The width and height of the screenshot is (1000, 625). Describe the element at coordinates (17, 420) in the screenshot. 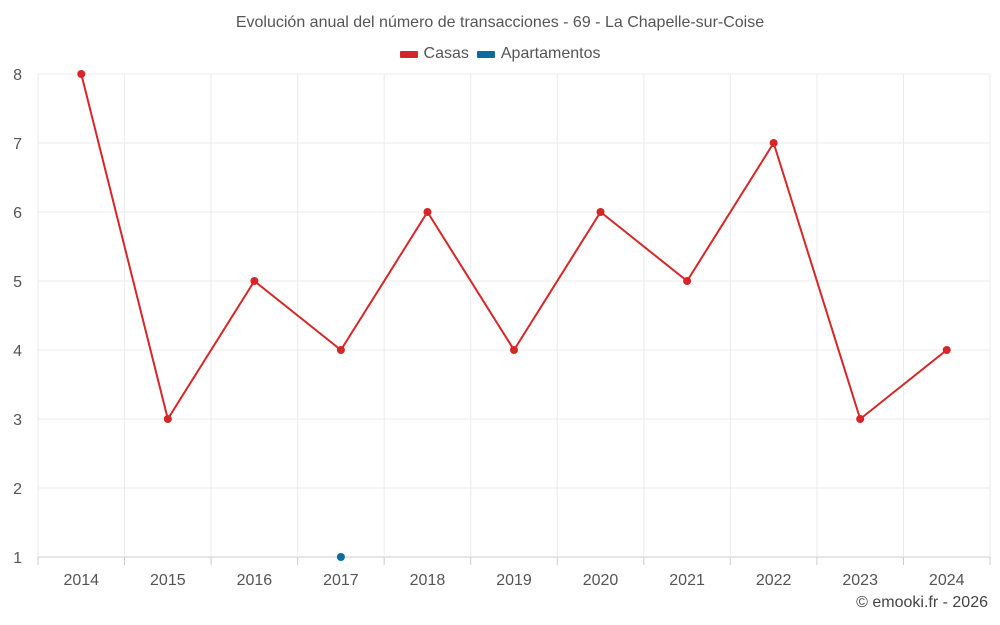

I see `y-tick-label: 3` at that location.